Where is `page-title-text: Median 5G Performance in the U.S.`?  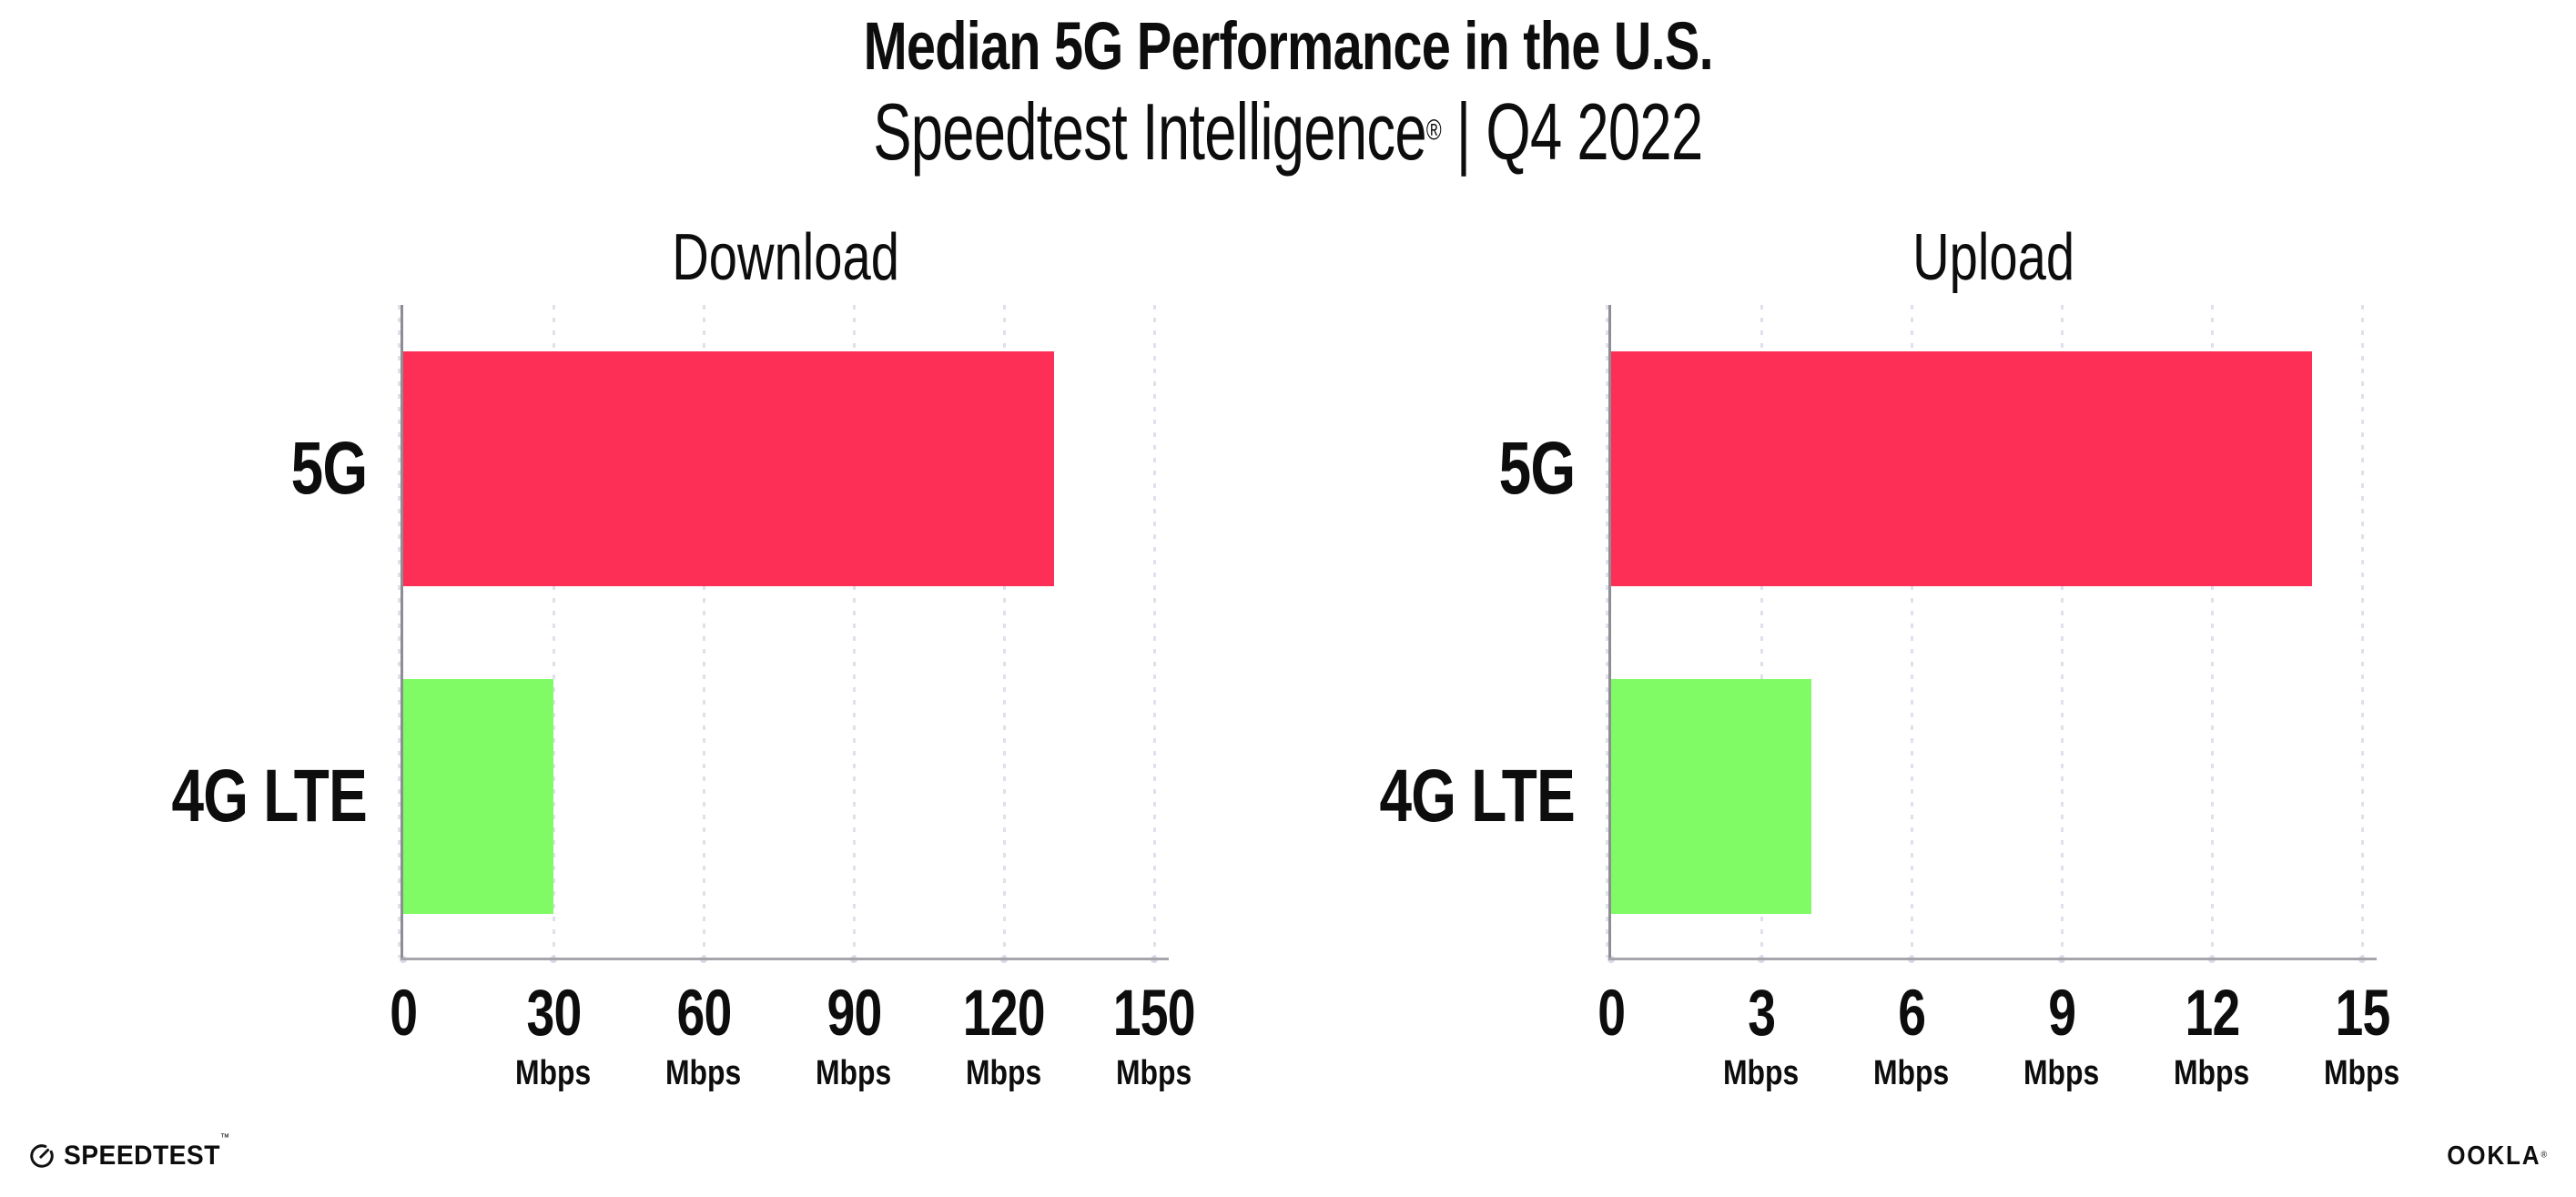 page-title-text: Median 5G Performance in the U.S. is located at coordinates (1288, 46).